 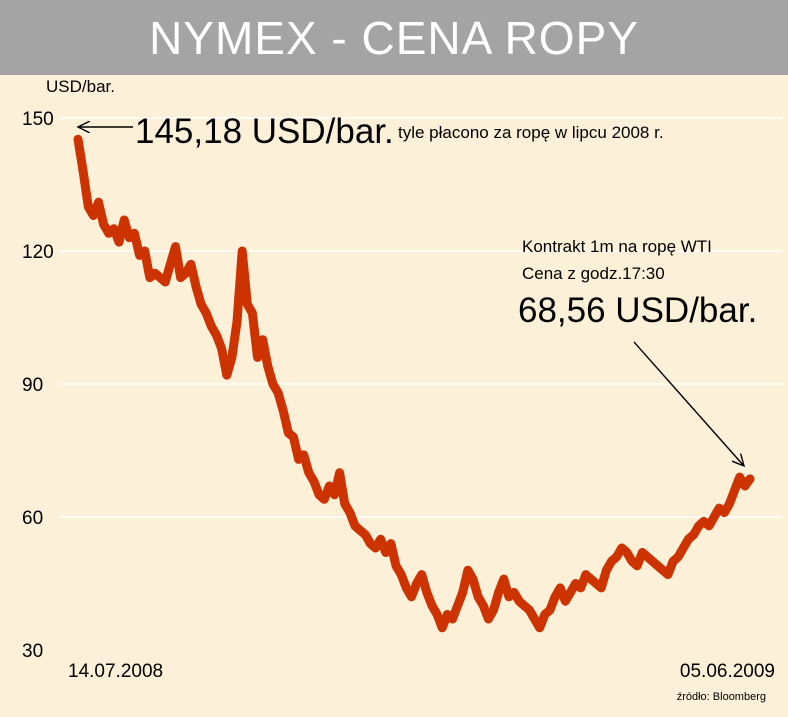 I want to click on y-axis-label: USD/bar., so click(x=80, y=86).